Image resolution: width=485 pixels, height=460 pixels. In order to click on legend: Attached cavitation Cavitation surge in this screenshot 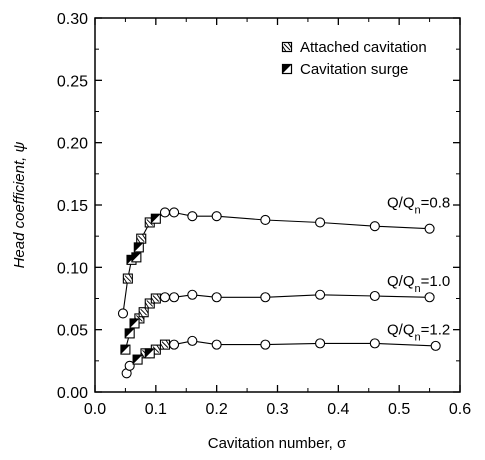, I will do `click(354, 58)`.